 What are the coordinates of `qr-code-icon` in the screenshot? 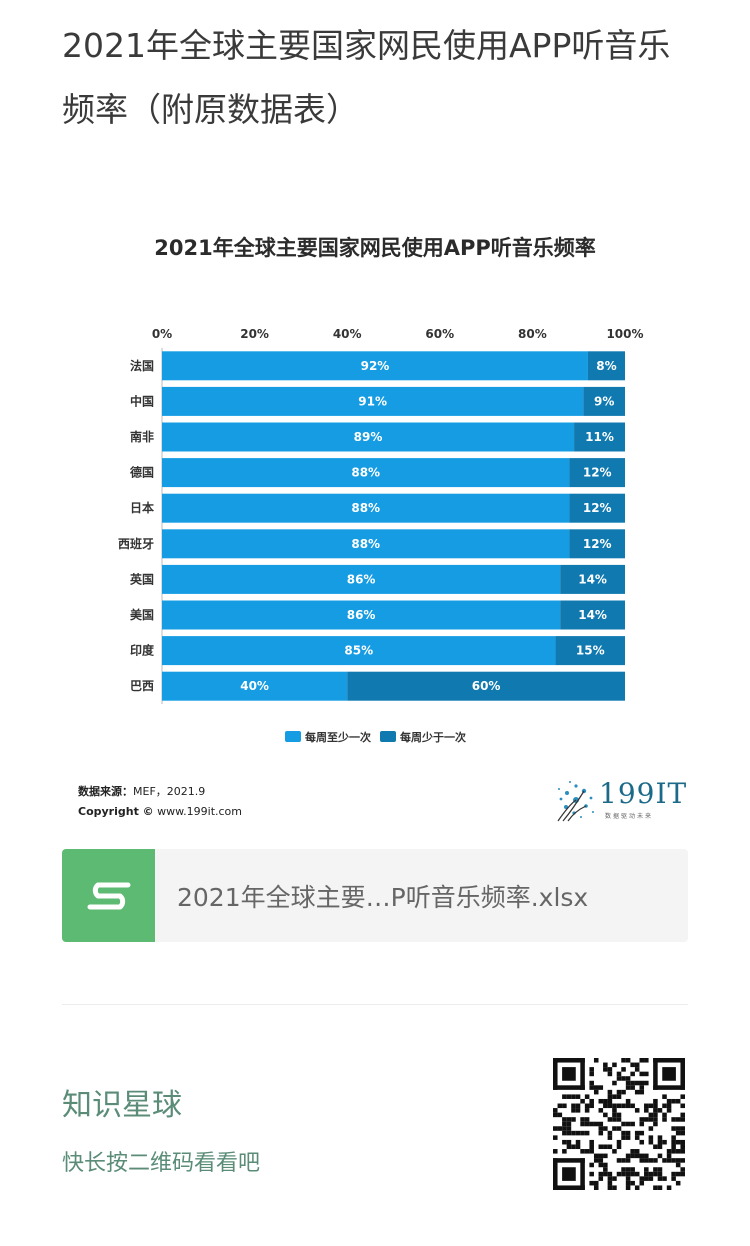 It's located at (619, 1124).